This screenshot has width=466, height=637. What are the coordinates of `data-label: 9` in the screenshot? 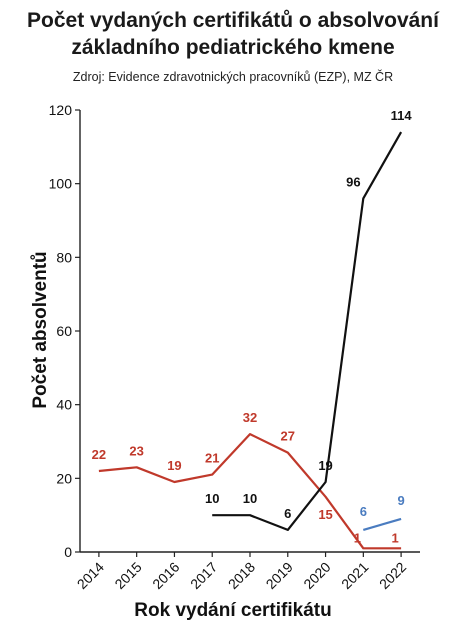 It's located at (400, 500).